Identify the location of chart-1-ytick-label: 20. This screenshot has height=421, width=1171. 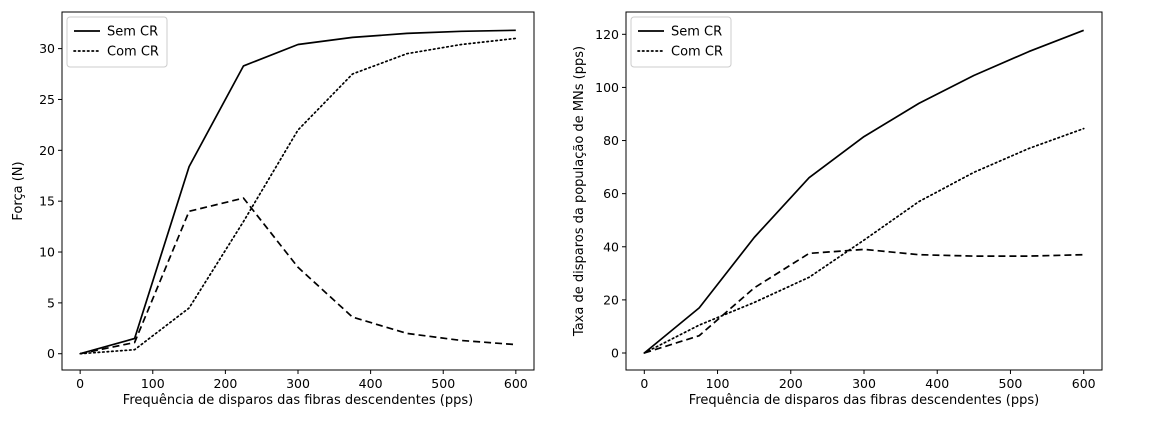
(47, 150).